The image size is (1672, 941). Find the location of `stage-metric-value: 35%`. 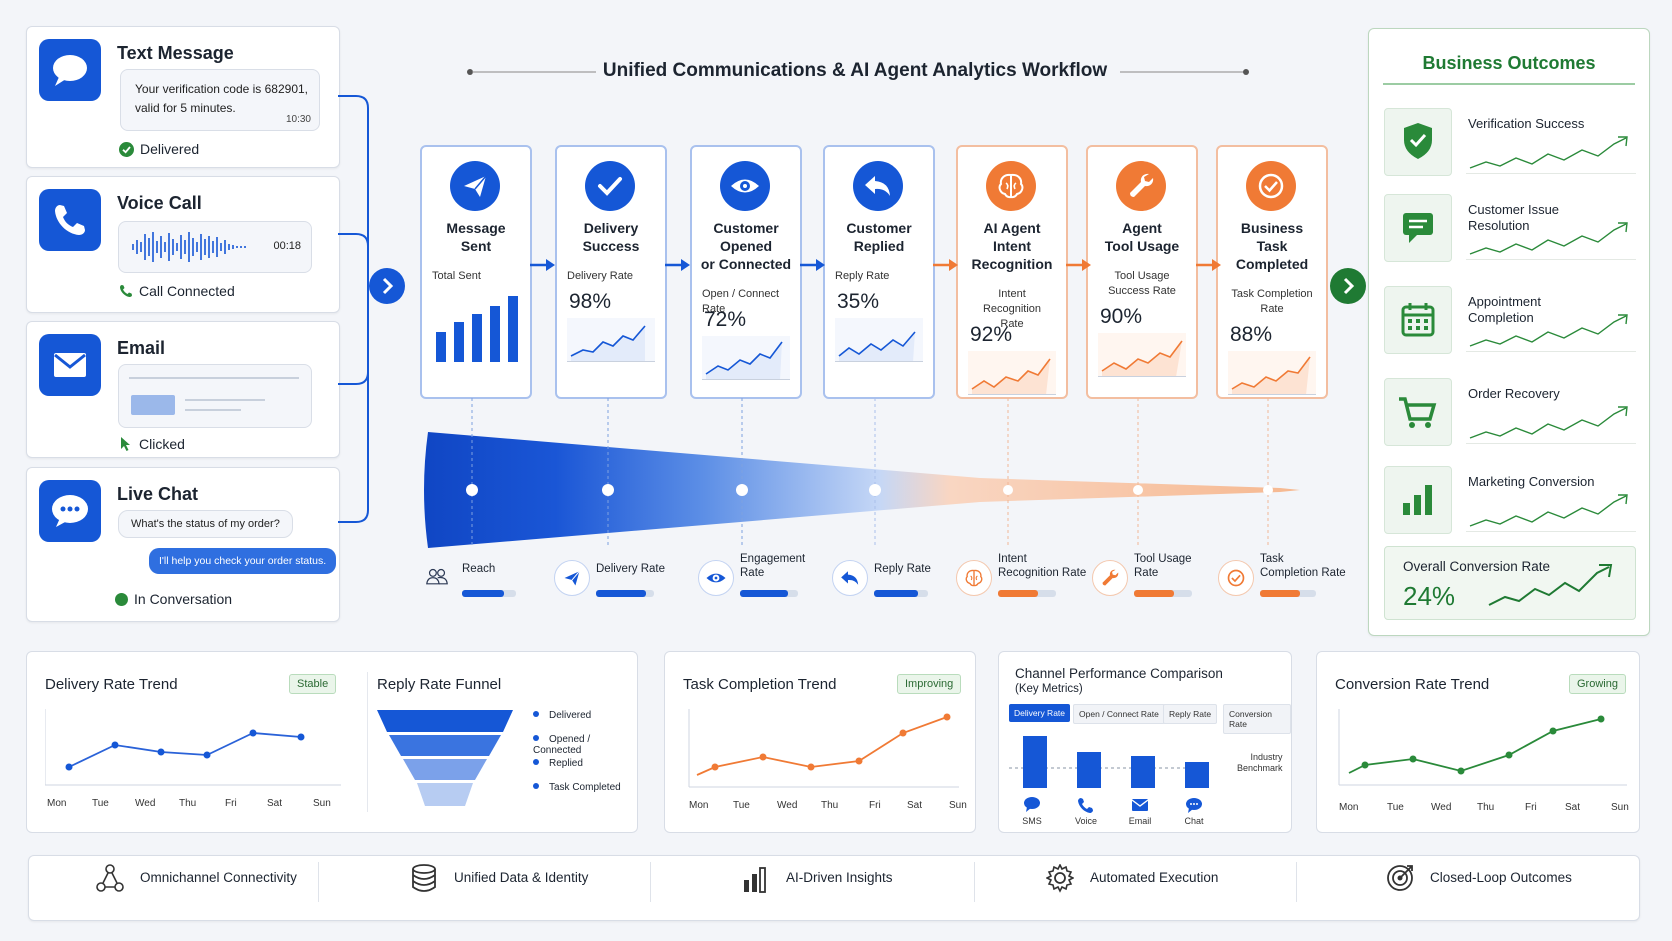

stage-metric-value: 35% is located at coordinates (858, 301).